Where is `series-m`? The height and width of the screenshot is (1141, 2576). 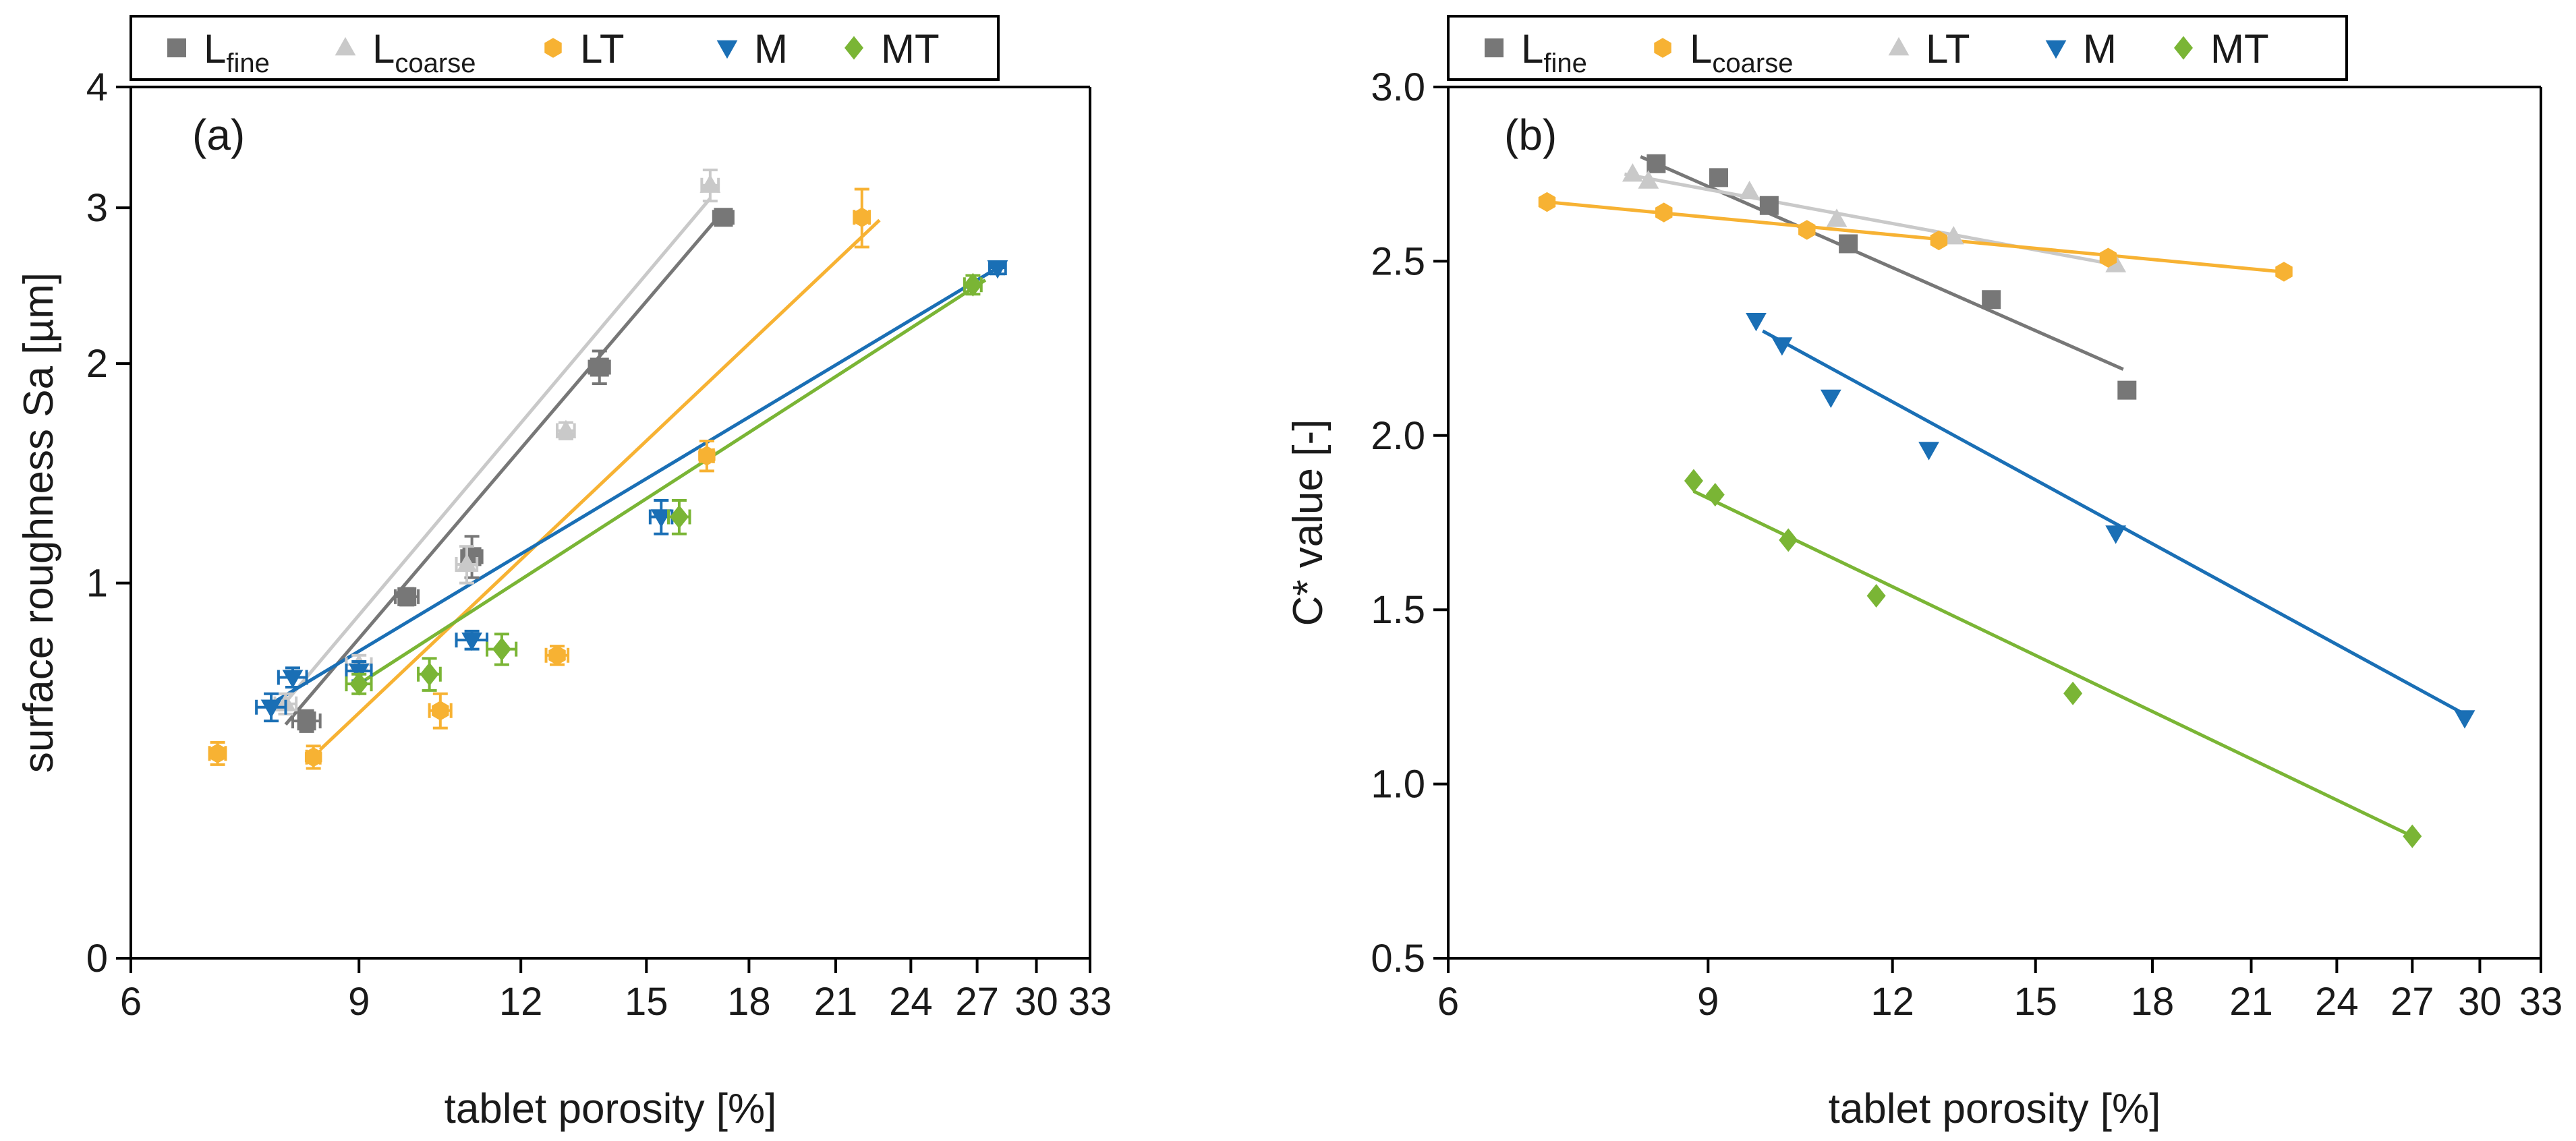 series-m is located at coordinates (631, 491).